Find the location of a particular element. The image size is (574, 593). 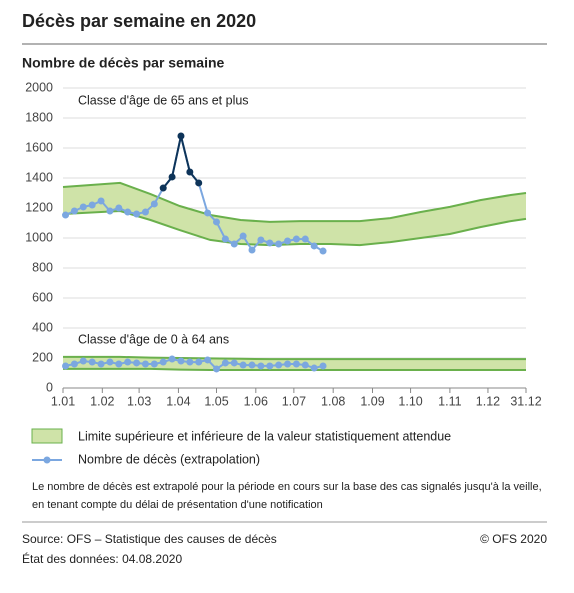

y-tick-label: 0 is located at coordinates (49, 387).